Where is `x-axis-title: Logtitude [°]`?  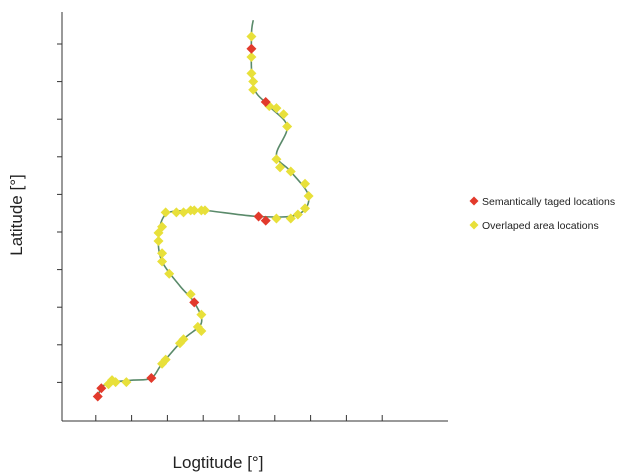 x-axis-title: Logtitude [°] is located at coordinates (218, 462).